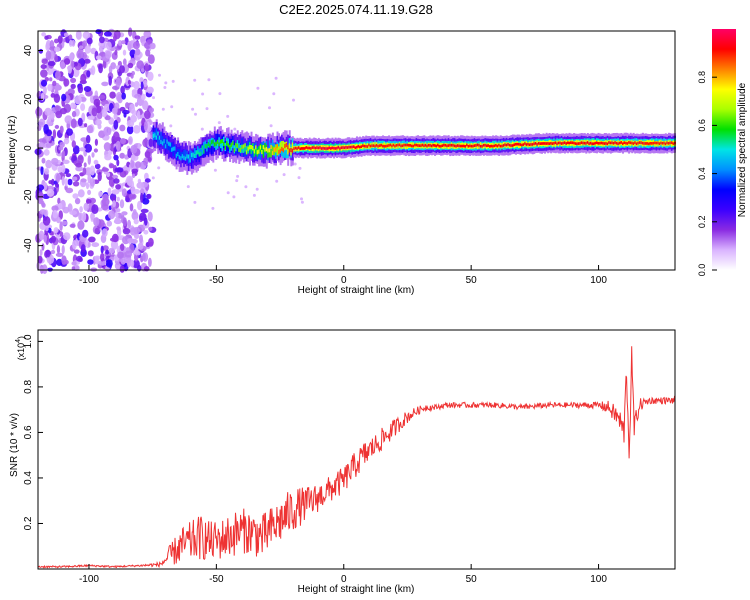  I want to click on snr-x-tick-label: 50, so click(472, 579).